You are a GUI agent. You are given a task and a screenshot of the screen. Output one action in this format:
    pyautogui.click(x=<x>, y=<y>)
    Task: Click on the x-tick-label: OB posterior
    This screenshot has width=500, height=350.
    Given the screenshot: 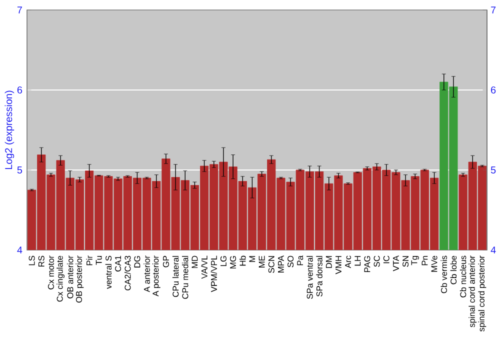 What is the action you would take?
    pyautogui.click(x=80, y=279)
    